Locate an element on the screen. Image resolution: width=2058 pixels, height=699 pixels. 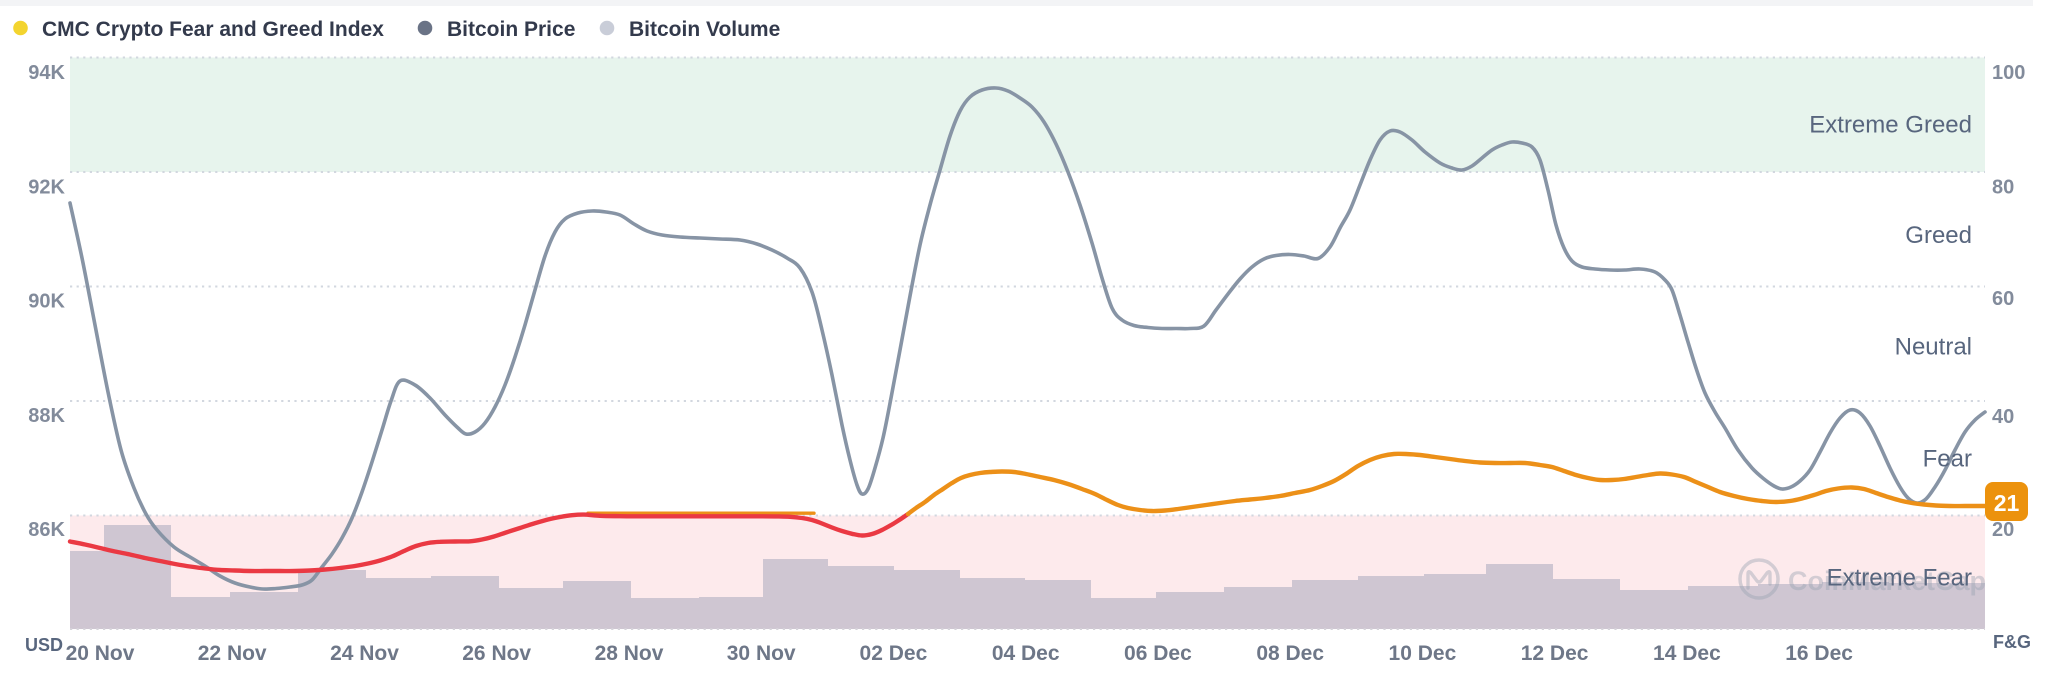
svg-text: 90K is located at coordinates (46, 302).